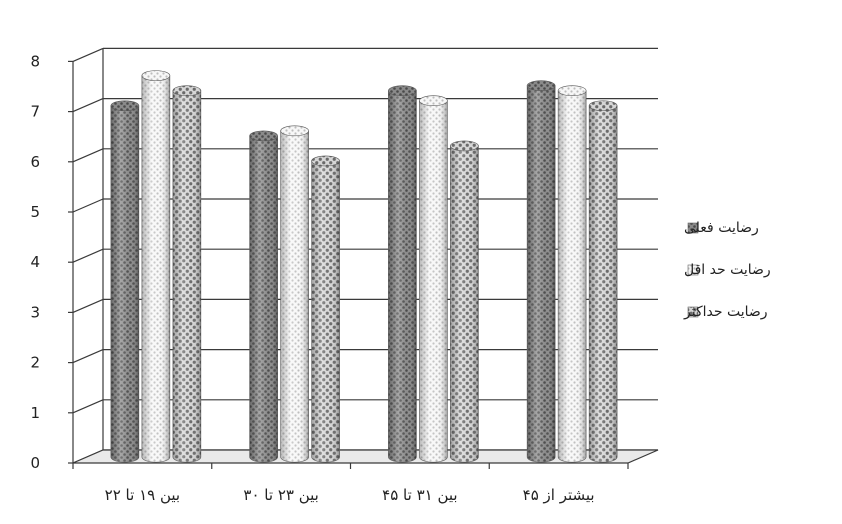 This screenshot has width=842, height=524. Describe the element at coordinates (142, 495) in the screenshot. I see `x-category-label: بین ۱۹ تا ۲۲` at that location.